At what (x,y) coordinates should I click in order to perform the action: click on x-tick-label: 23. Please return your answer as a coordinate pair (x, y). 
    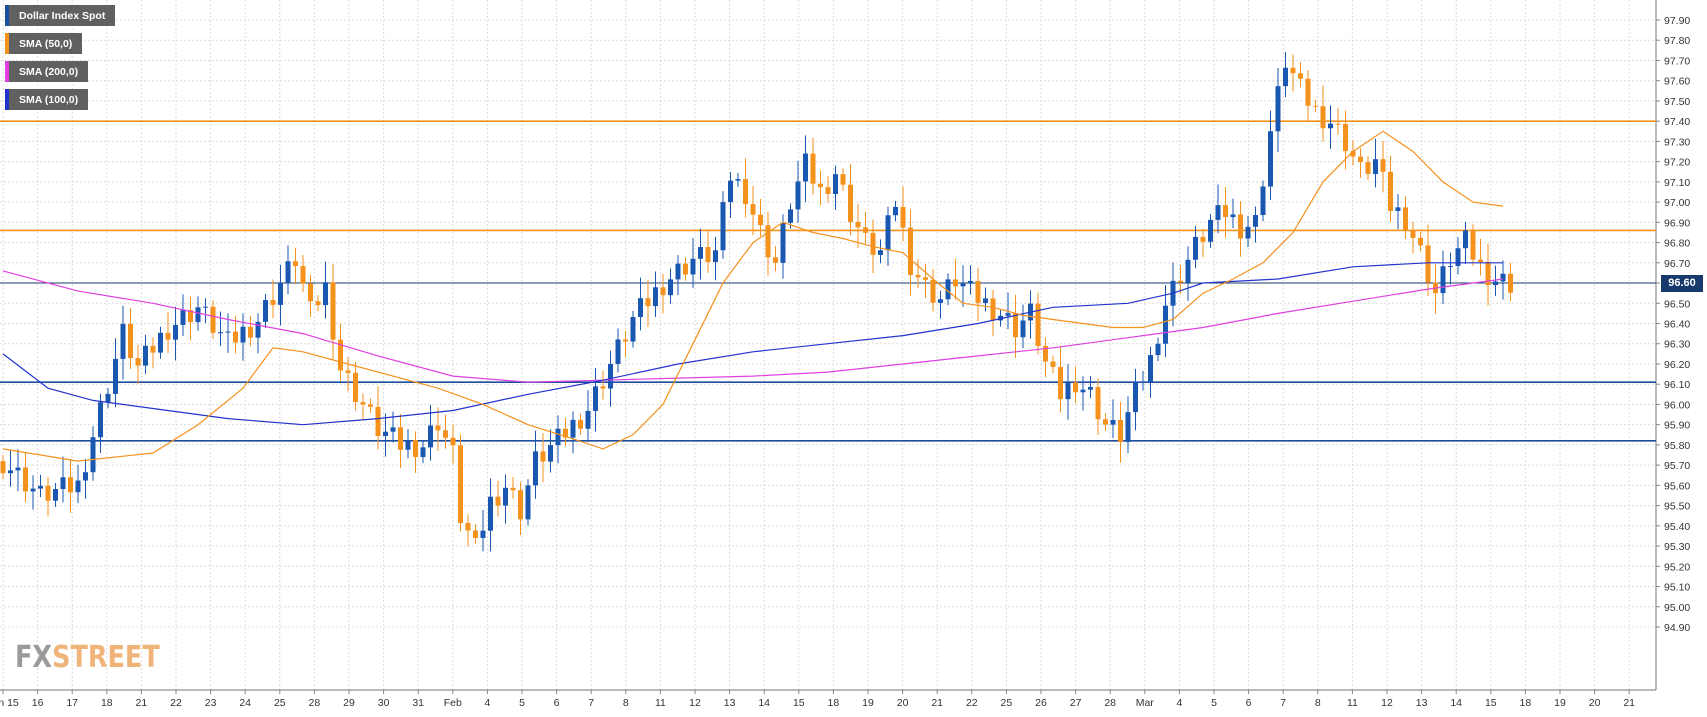
    Looking at the image, I should click on (211, 703).